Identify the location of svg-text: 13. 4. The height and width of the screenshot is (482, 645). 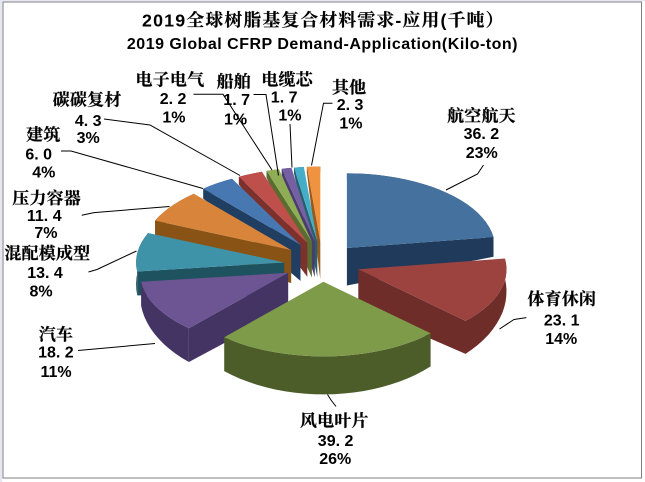
(45, 273).